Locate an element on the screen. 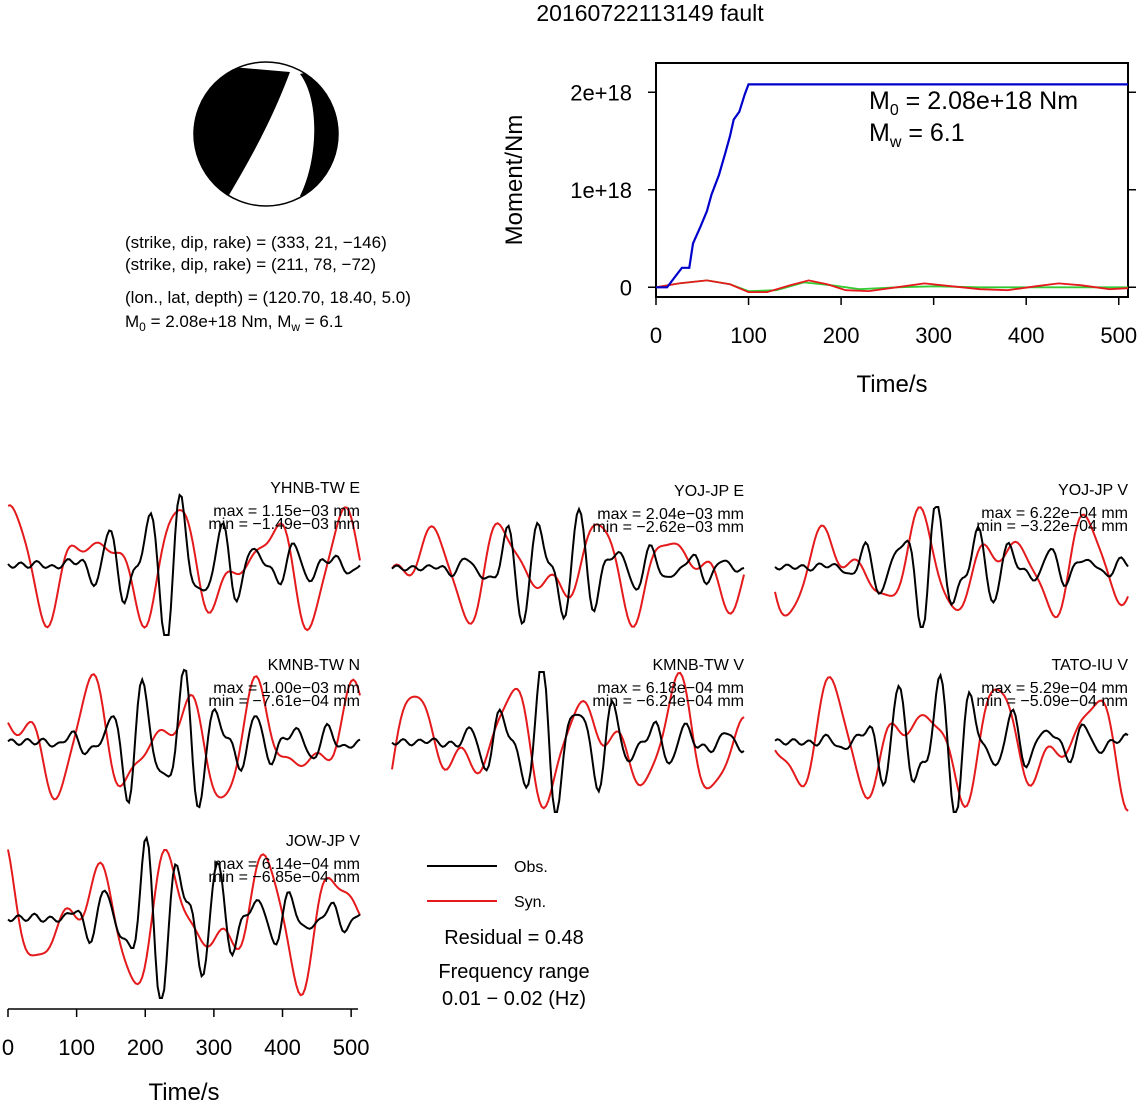 This screenshot has height=1104, width=1143. waveform-x-axis: 0 100 200 300 400 500 Time/s is located at coordinates (186, 1056).